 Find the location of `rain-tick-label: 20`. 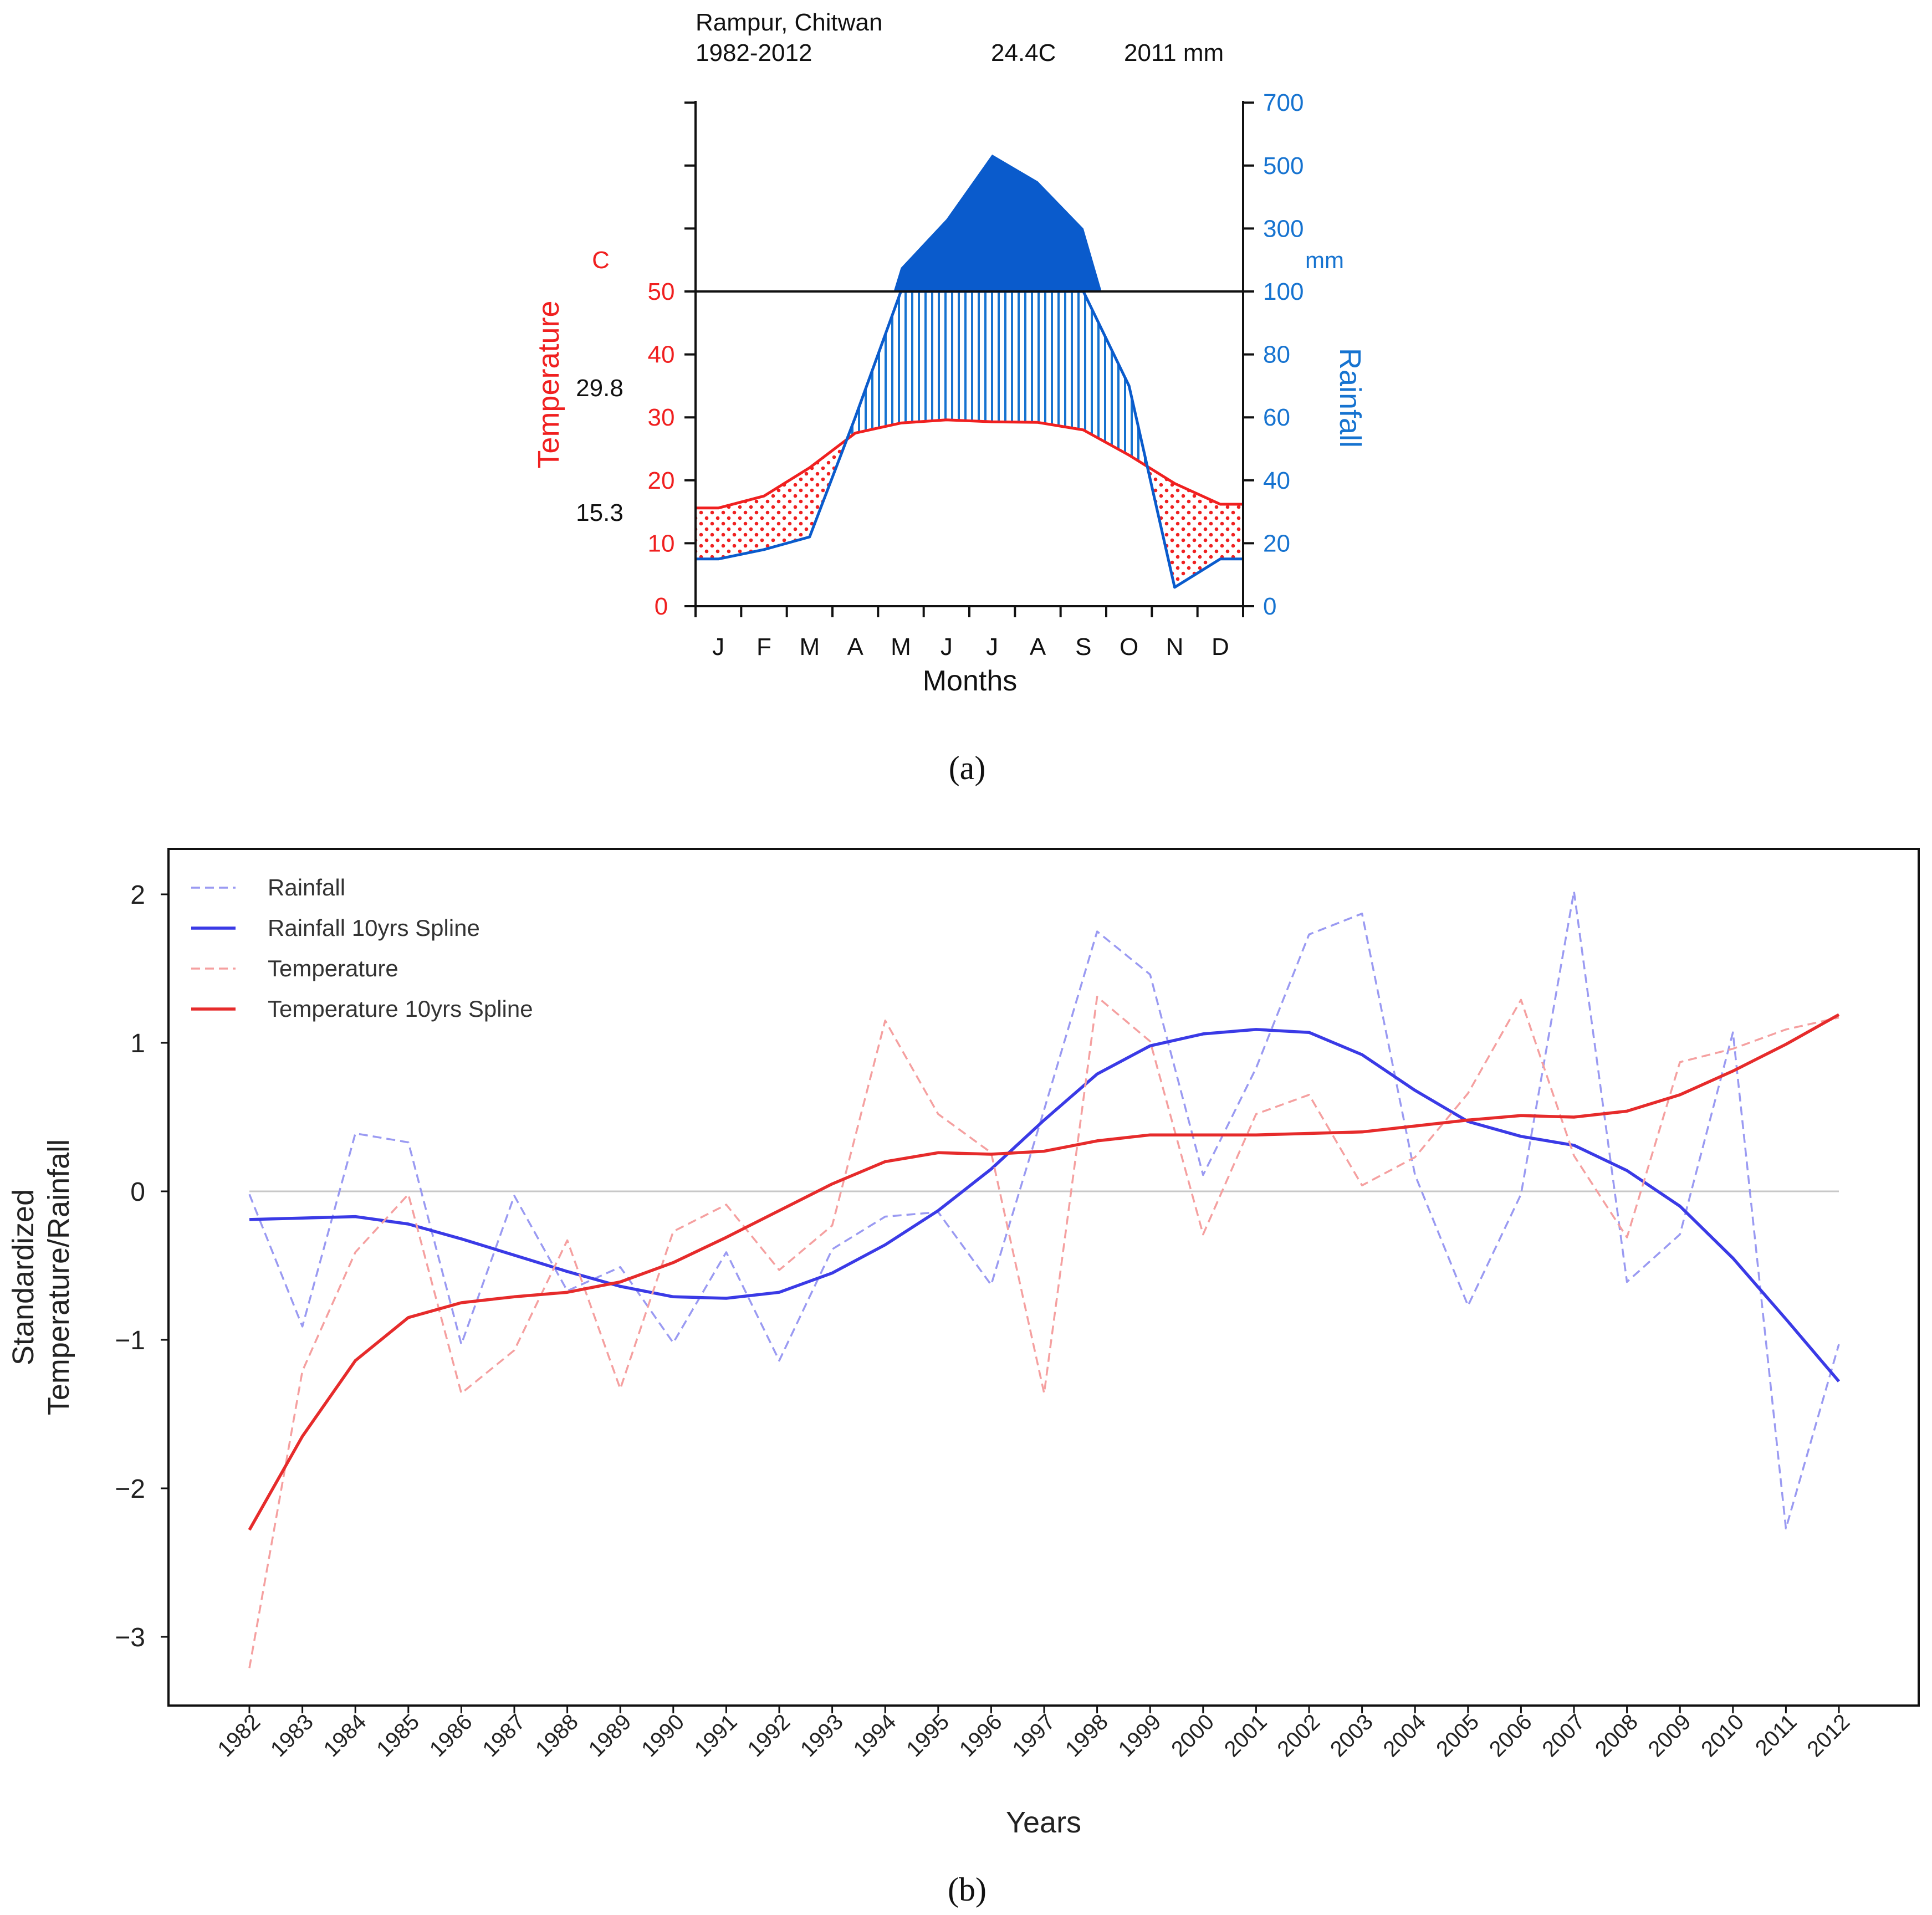

rain-tick-label: 20 is located at coordinates (1276, 543).